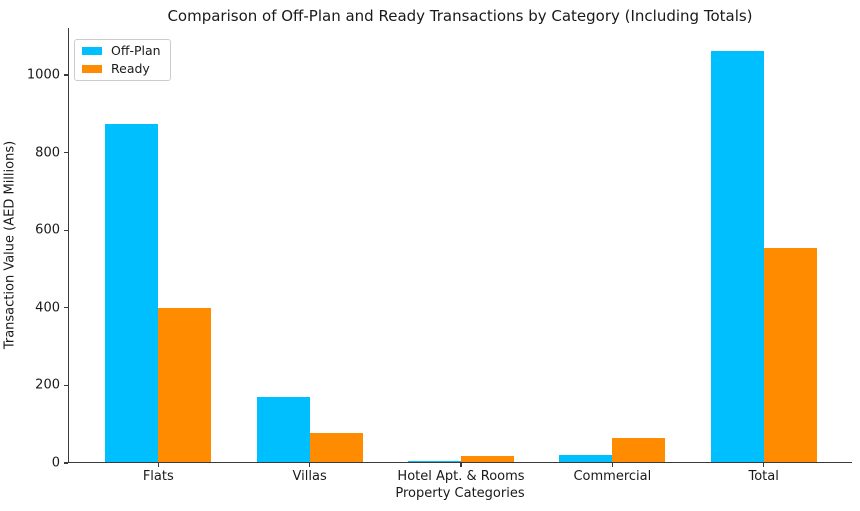  What do you see at coordinates (47, 308) in the screenshot?
I see `y-tick-label-400: 400` at bounding box center [47, 308].